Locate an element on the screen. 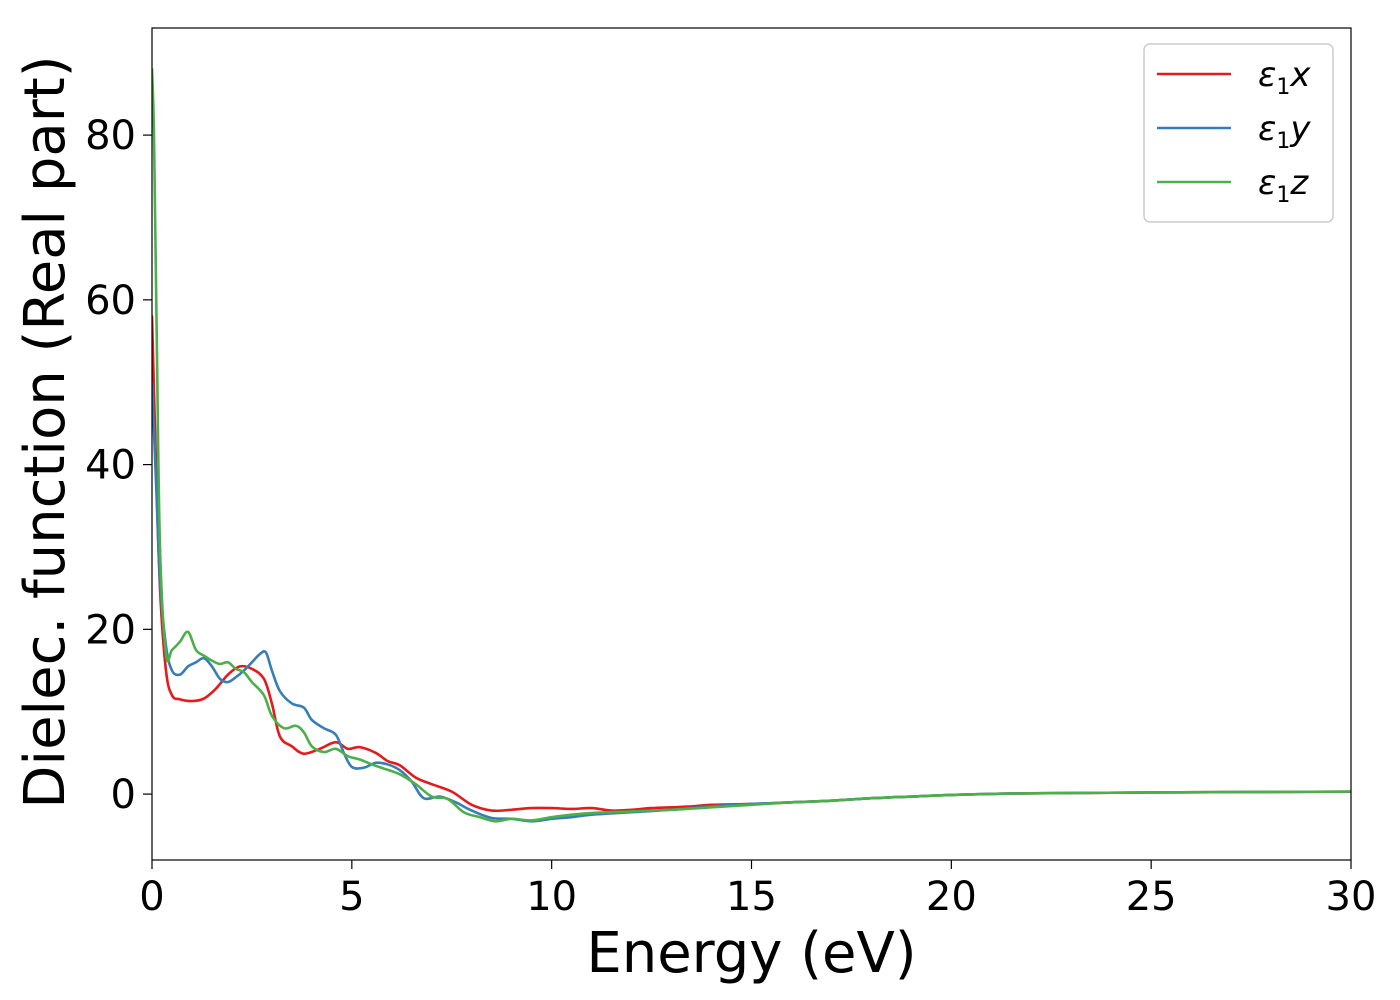  y-tick-label: 40 is located at coordinates (110, 466).